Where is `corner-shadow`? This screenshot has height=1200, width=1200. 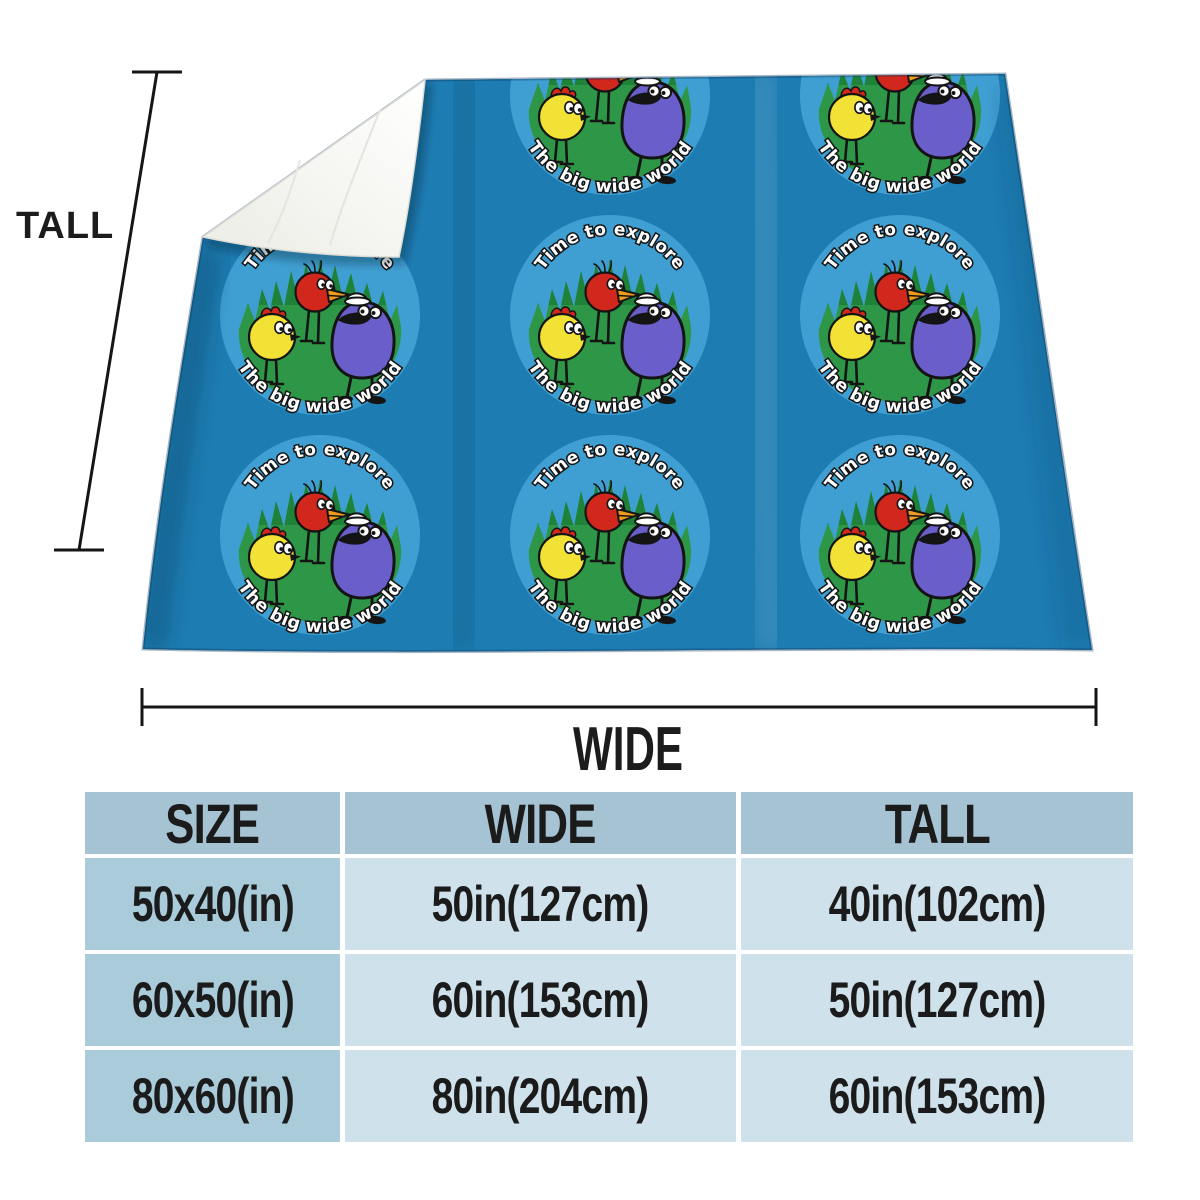 corner-shadow is located at coordinates (318, 174).